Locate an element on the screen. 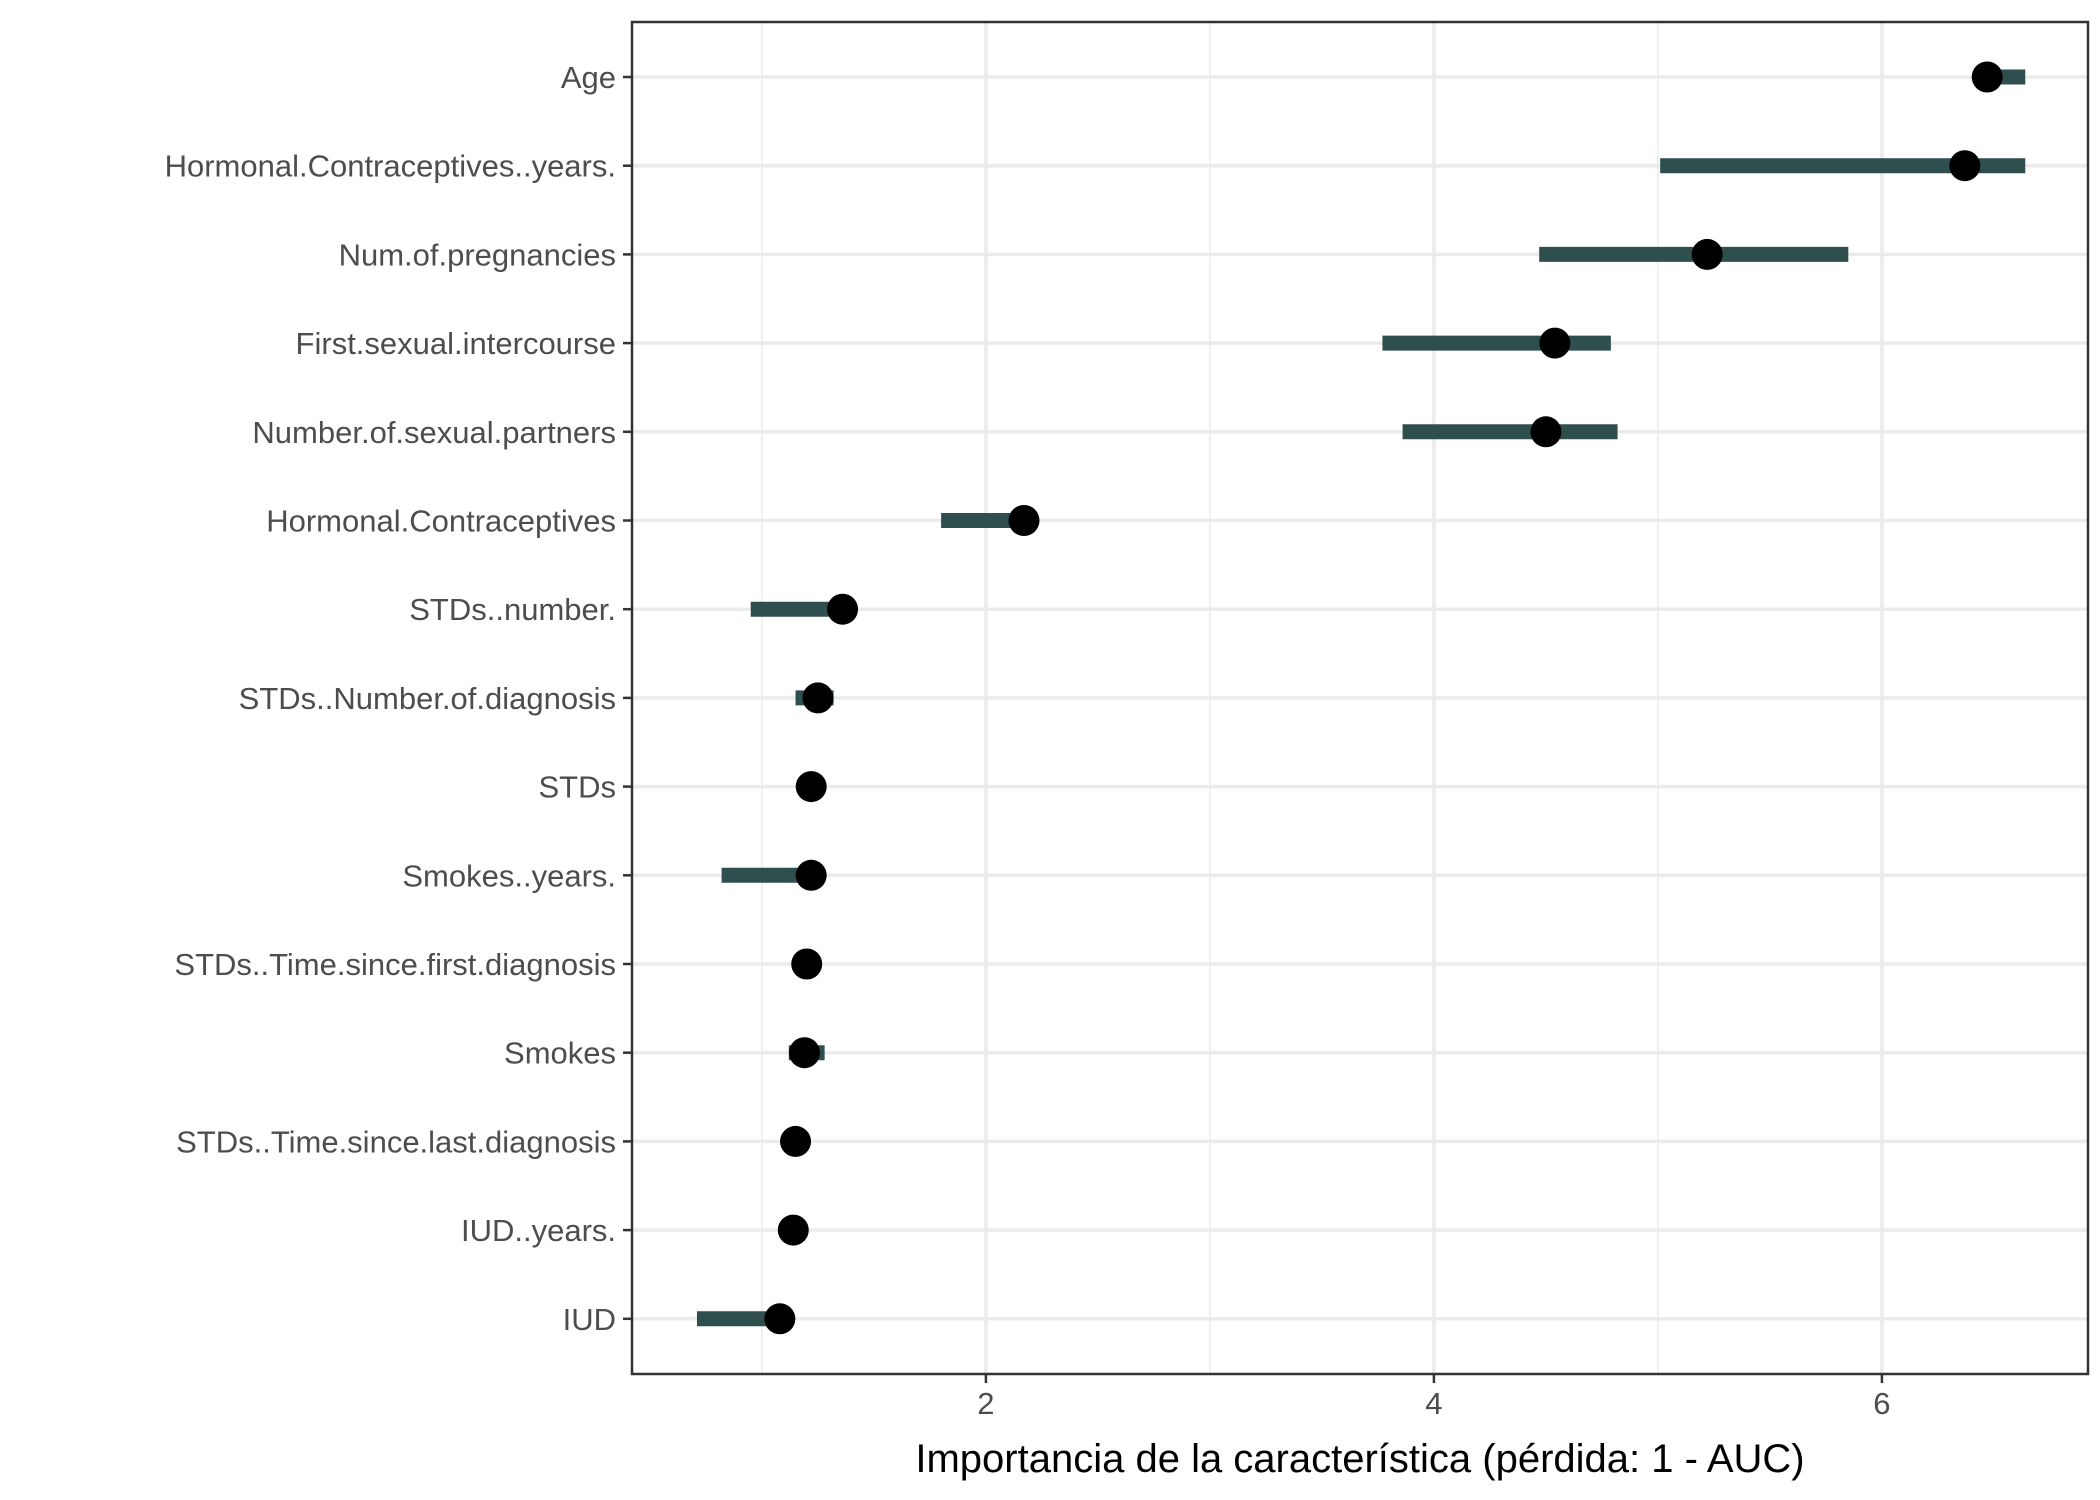  y-tick-label: Age is located at coordinates (588, 77).